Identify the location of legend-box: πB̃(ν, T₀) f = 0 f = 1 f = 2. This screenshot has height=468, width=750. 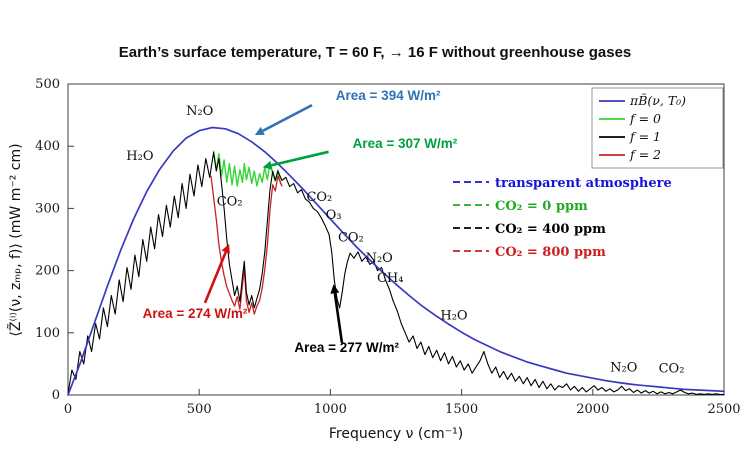
(657, 128).